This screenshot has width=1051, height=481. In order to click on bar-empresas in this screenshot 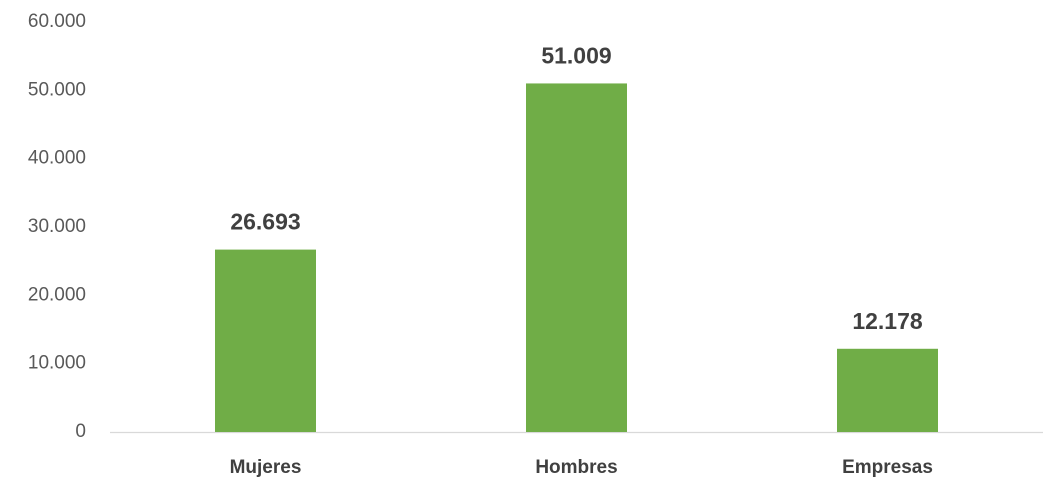, I will do `click(887, 390)`.